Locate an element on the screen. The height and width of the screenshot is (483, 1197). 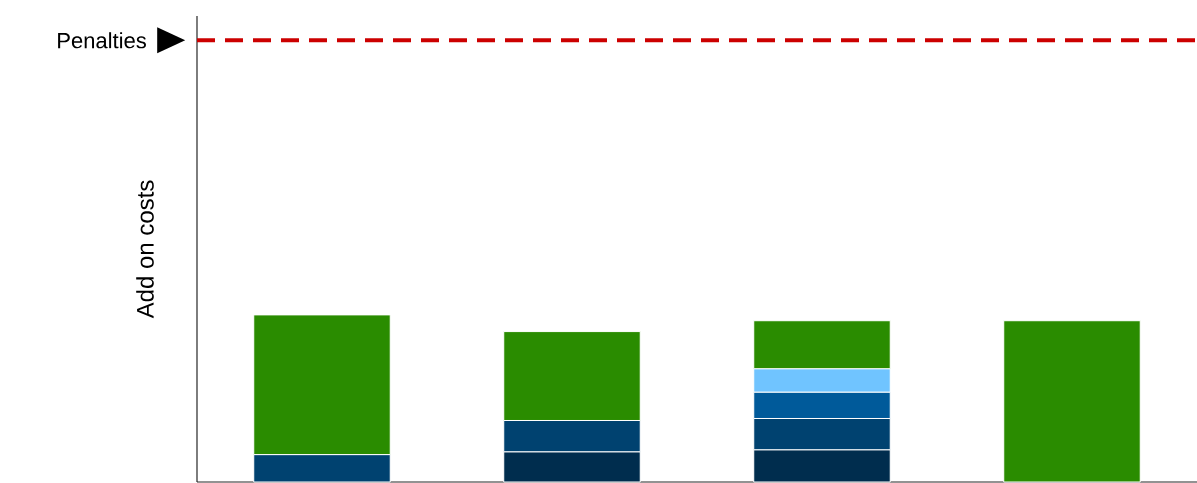
ref-line-label: Penalties is located at coordinates (102, 40).